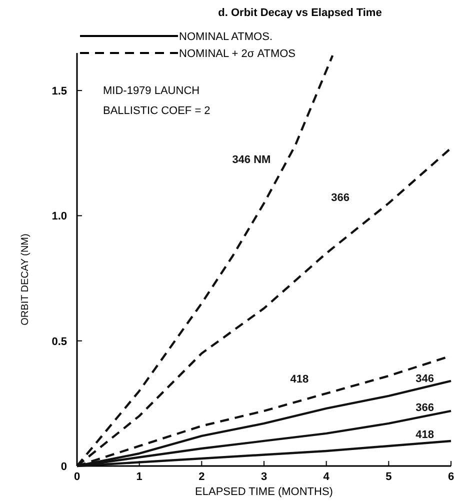 This screenshot has height=501, width=454. I want to click on x-tick-label: 1, so click(139, 477).